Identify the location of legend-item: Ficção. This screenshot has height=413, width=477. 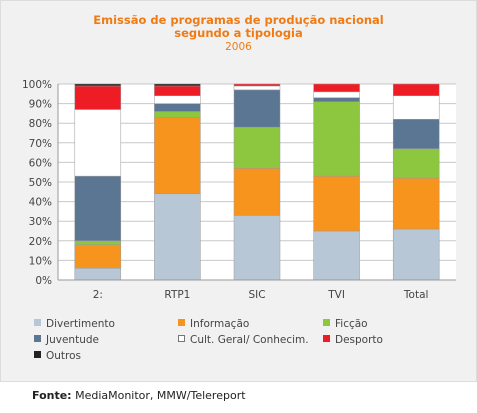
(345, 324).